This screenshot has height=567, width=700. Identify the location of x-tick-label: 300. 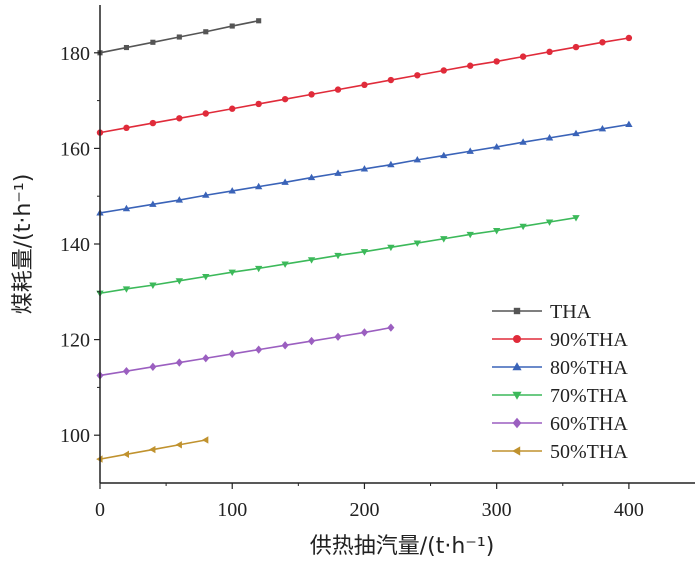
(497, 510).